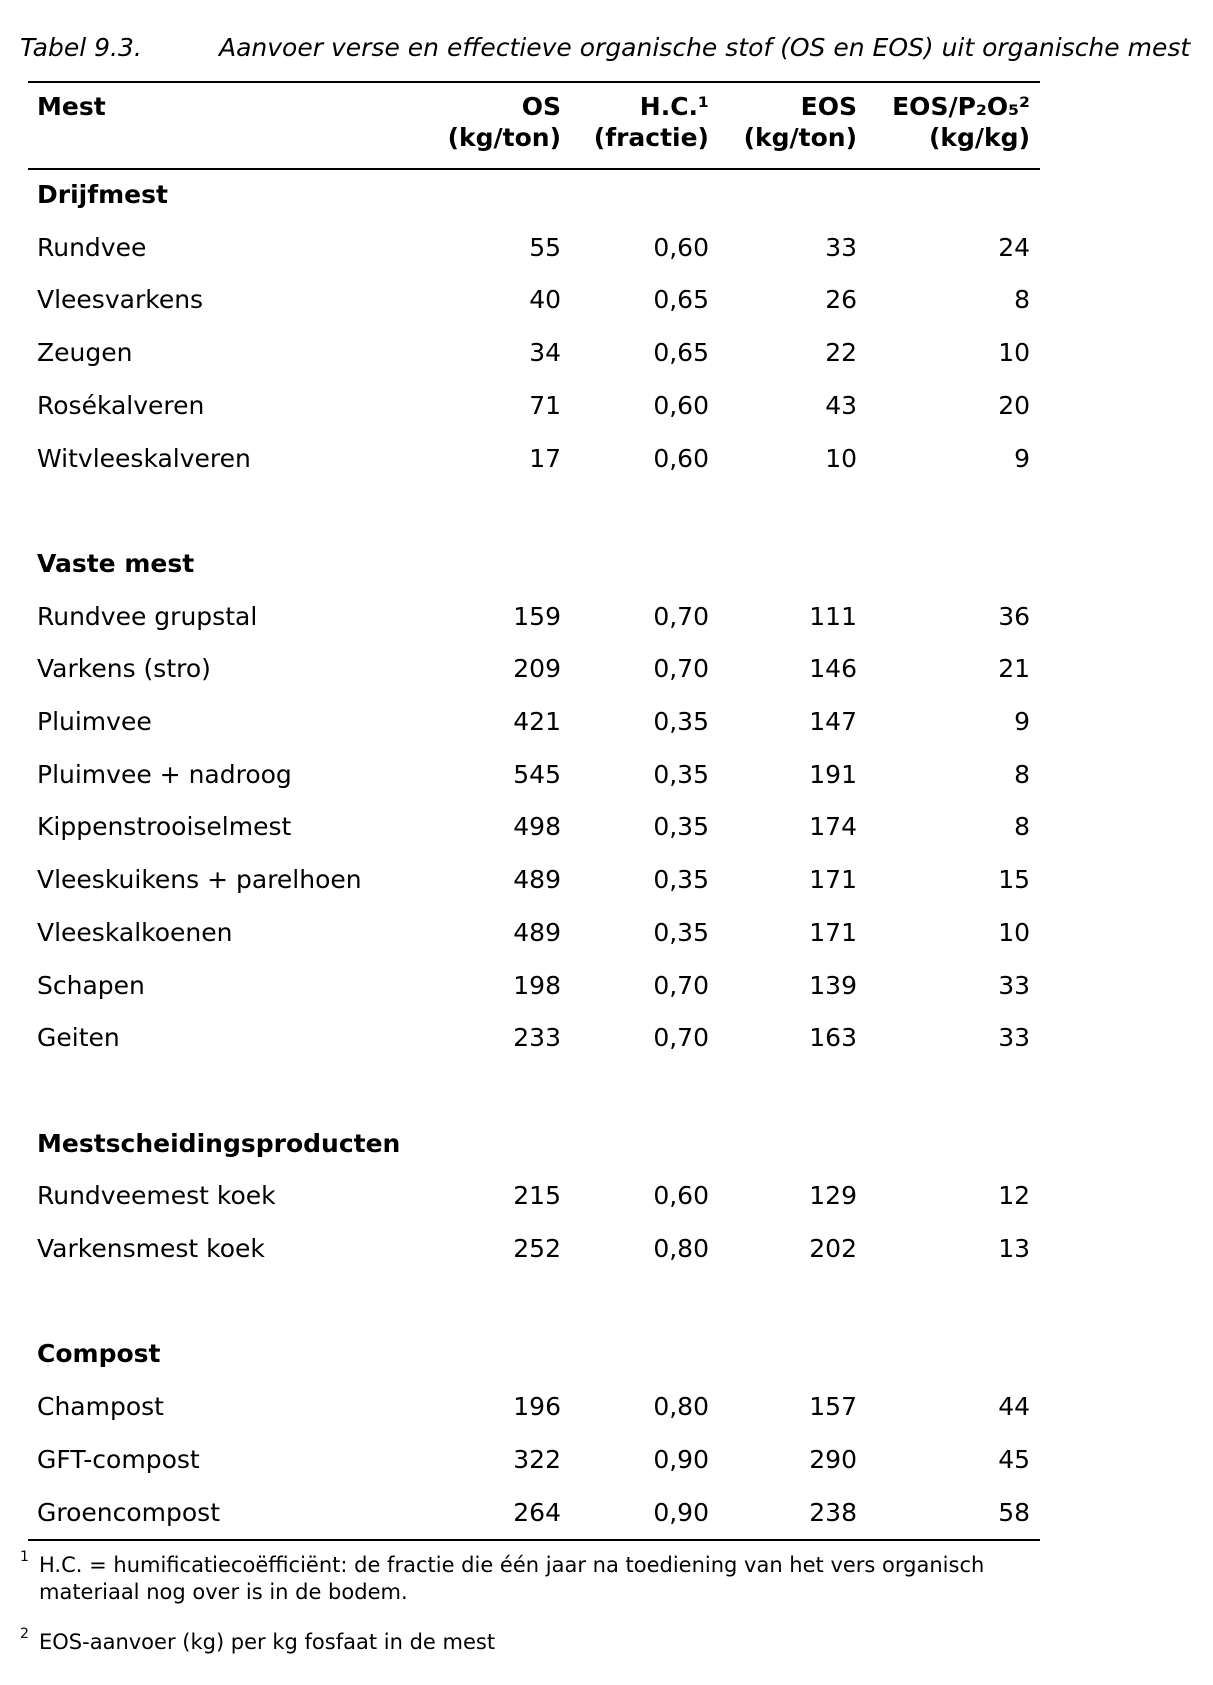 Image resolution: width=1213 pixels, height=1685 pixels. Describe the element at coordinates (651, 137) in the screenshot. I see `header-cell: (fractie)` at that location.